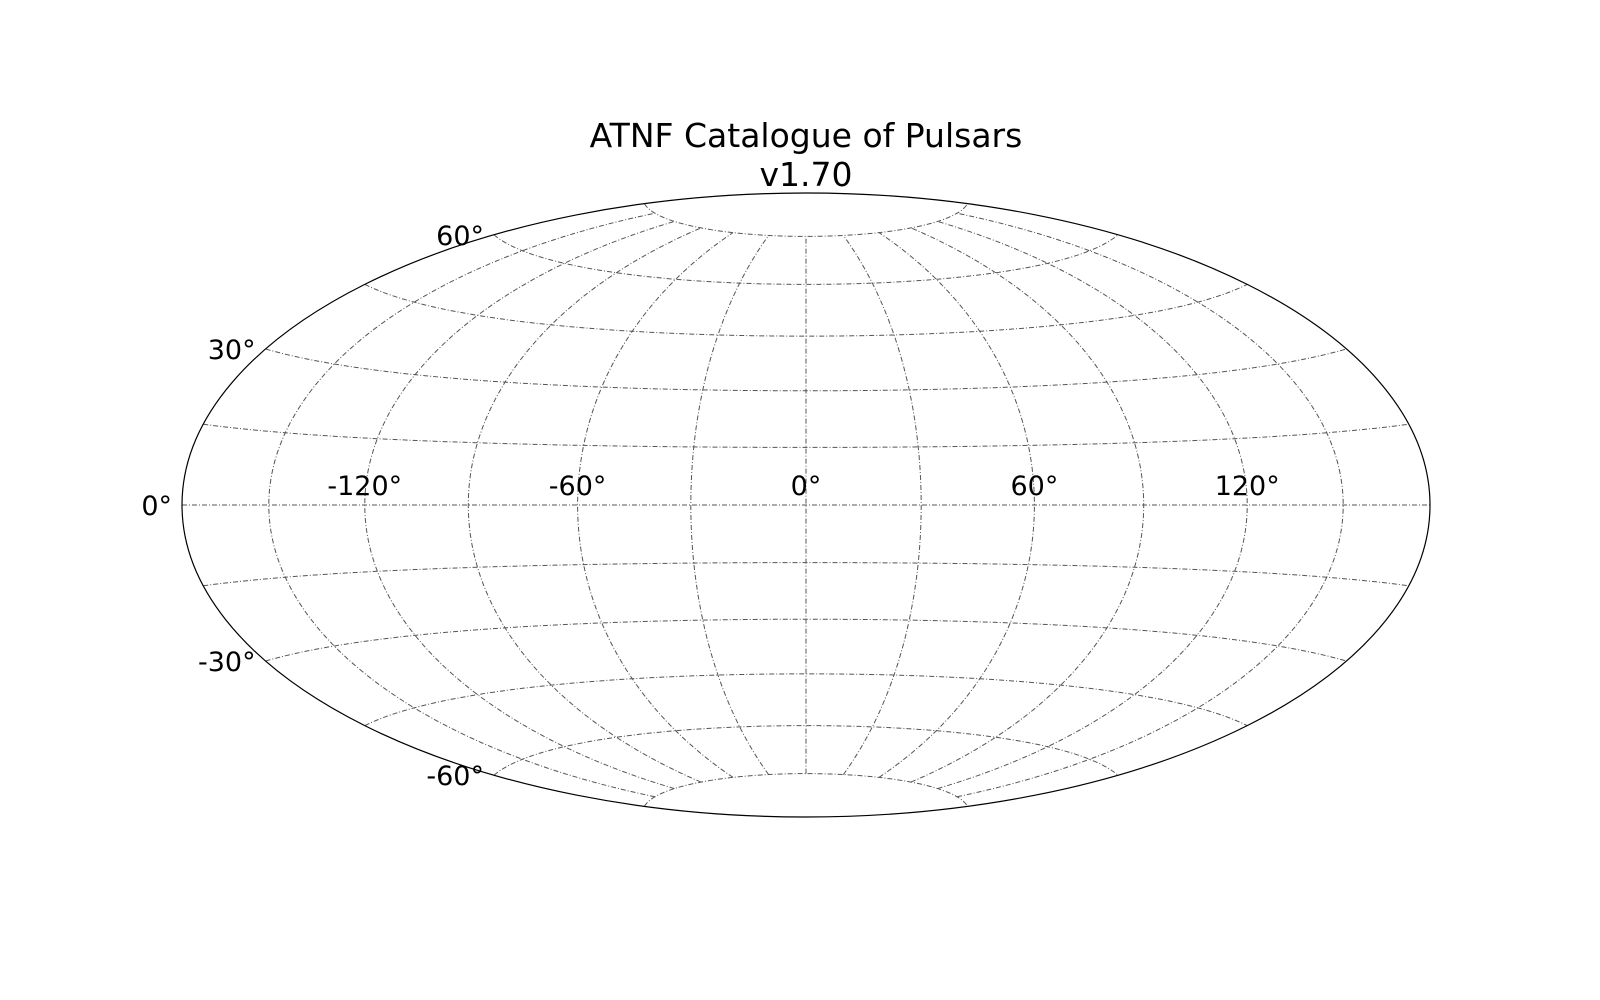 The height and width of the screenshot is (1000, 1600). What do you see at coordinates (156, 506) in the screenshot?
I see `latitude-tick-label: 0°` at bounding box center [156, 506].